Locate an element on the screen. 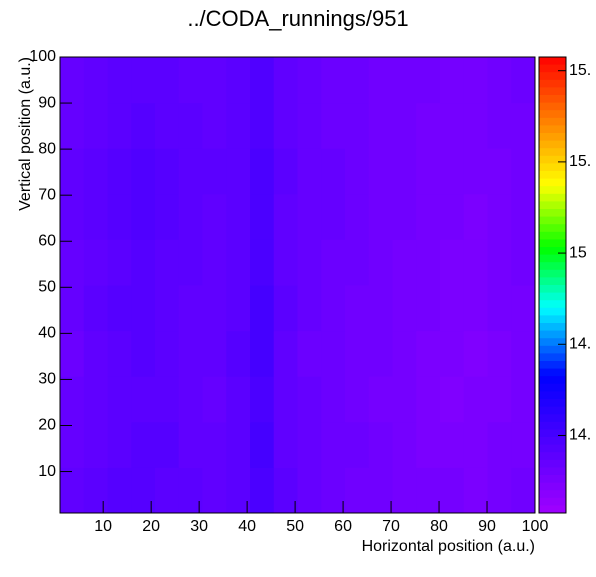 Image resolution: width=596 pixels, height=577 pixels. colorbar-frame is located at coordinates (552, 285).